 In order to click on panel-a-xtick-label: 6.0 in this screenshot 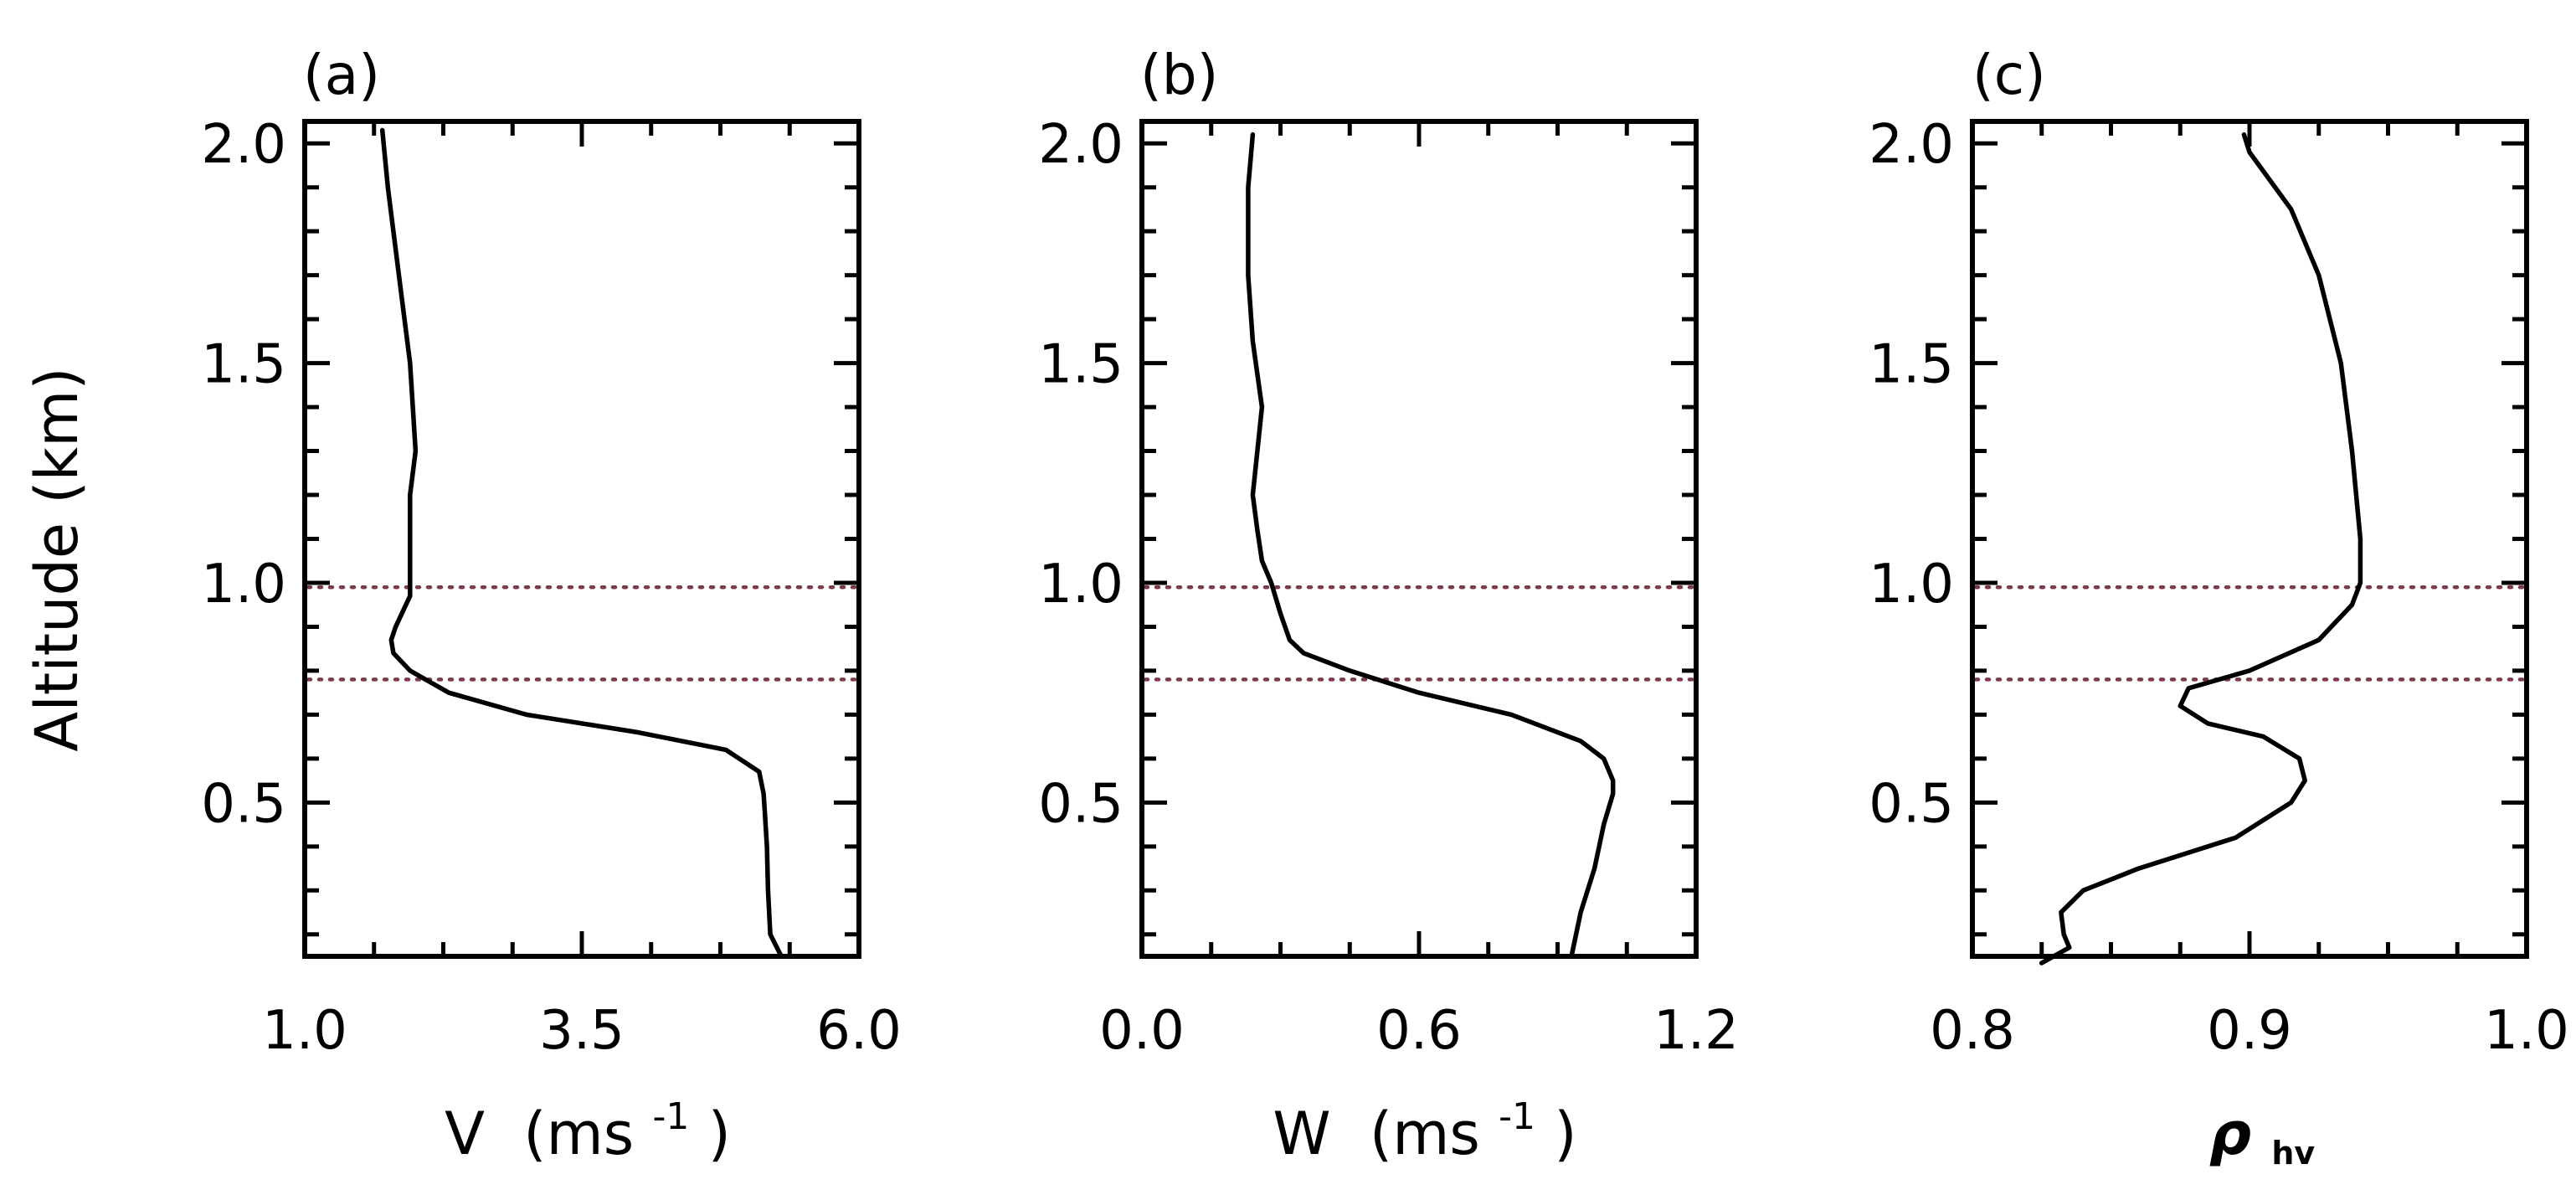, I will do `click(859, 1031)`.